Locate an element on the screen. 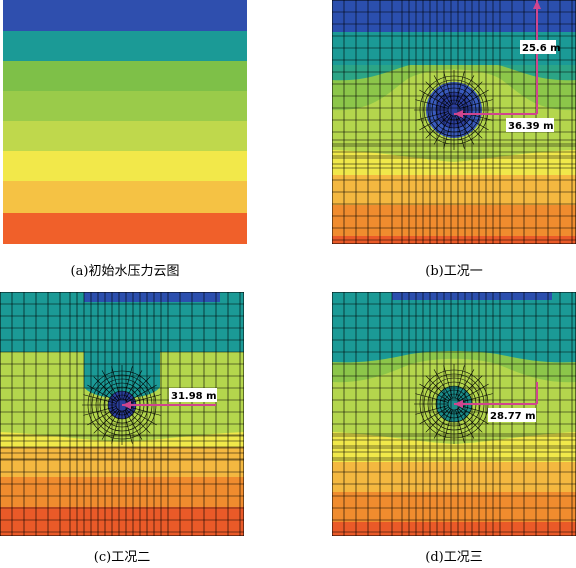  annotation-b-horizontal: 36.39 m is located at coordinates (531, 126).